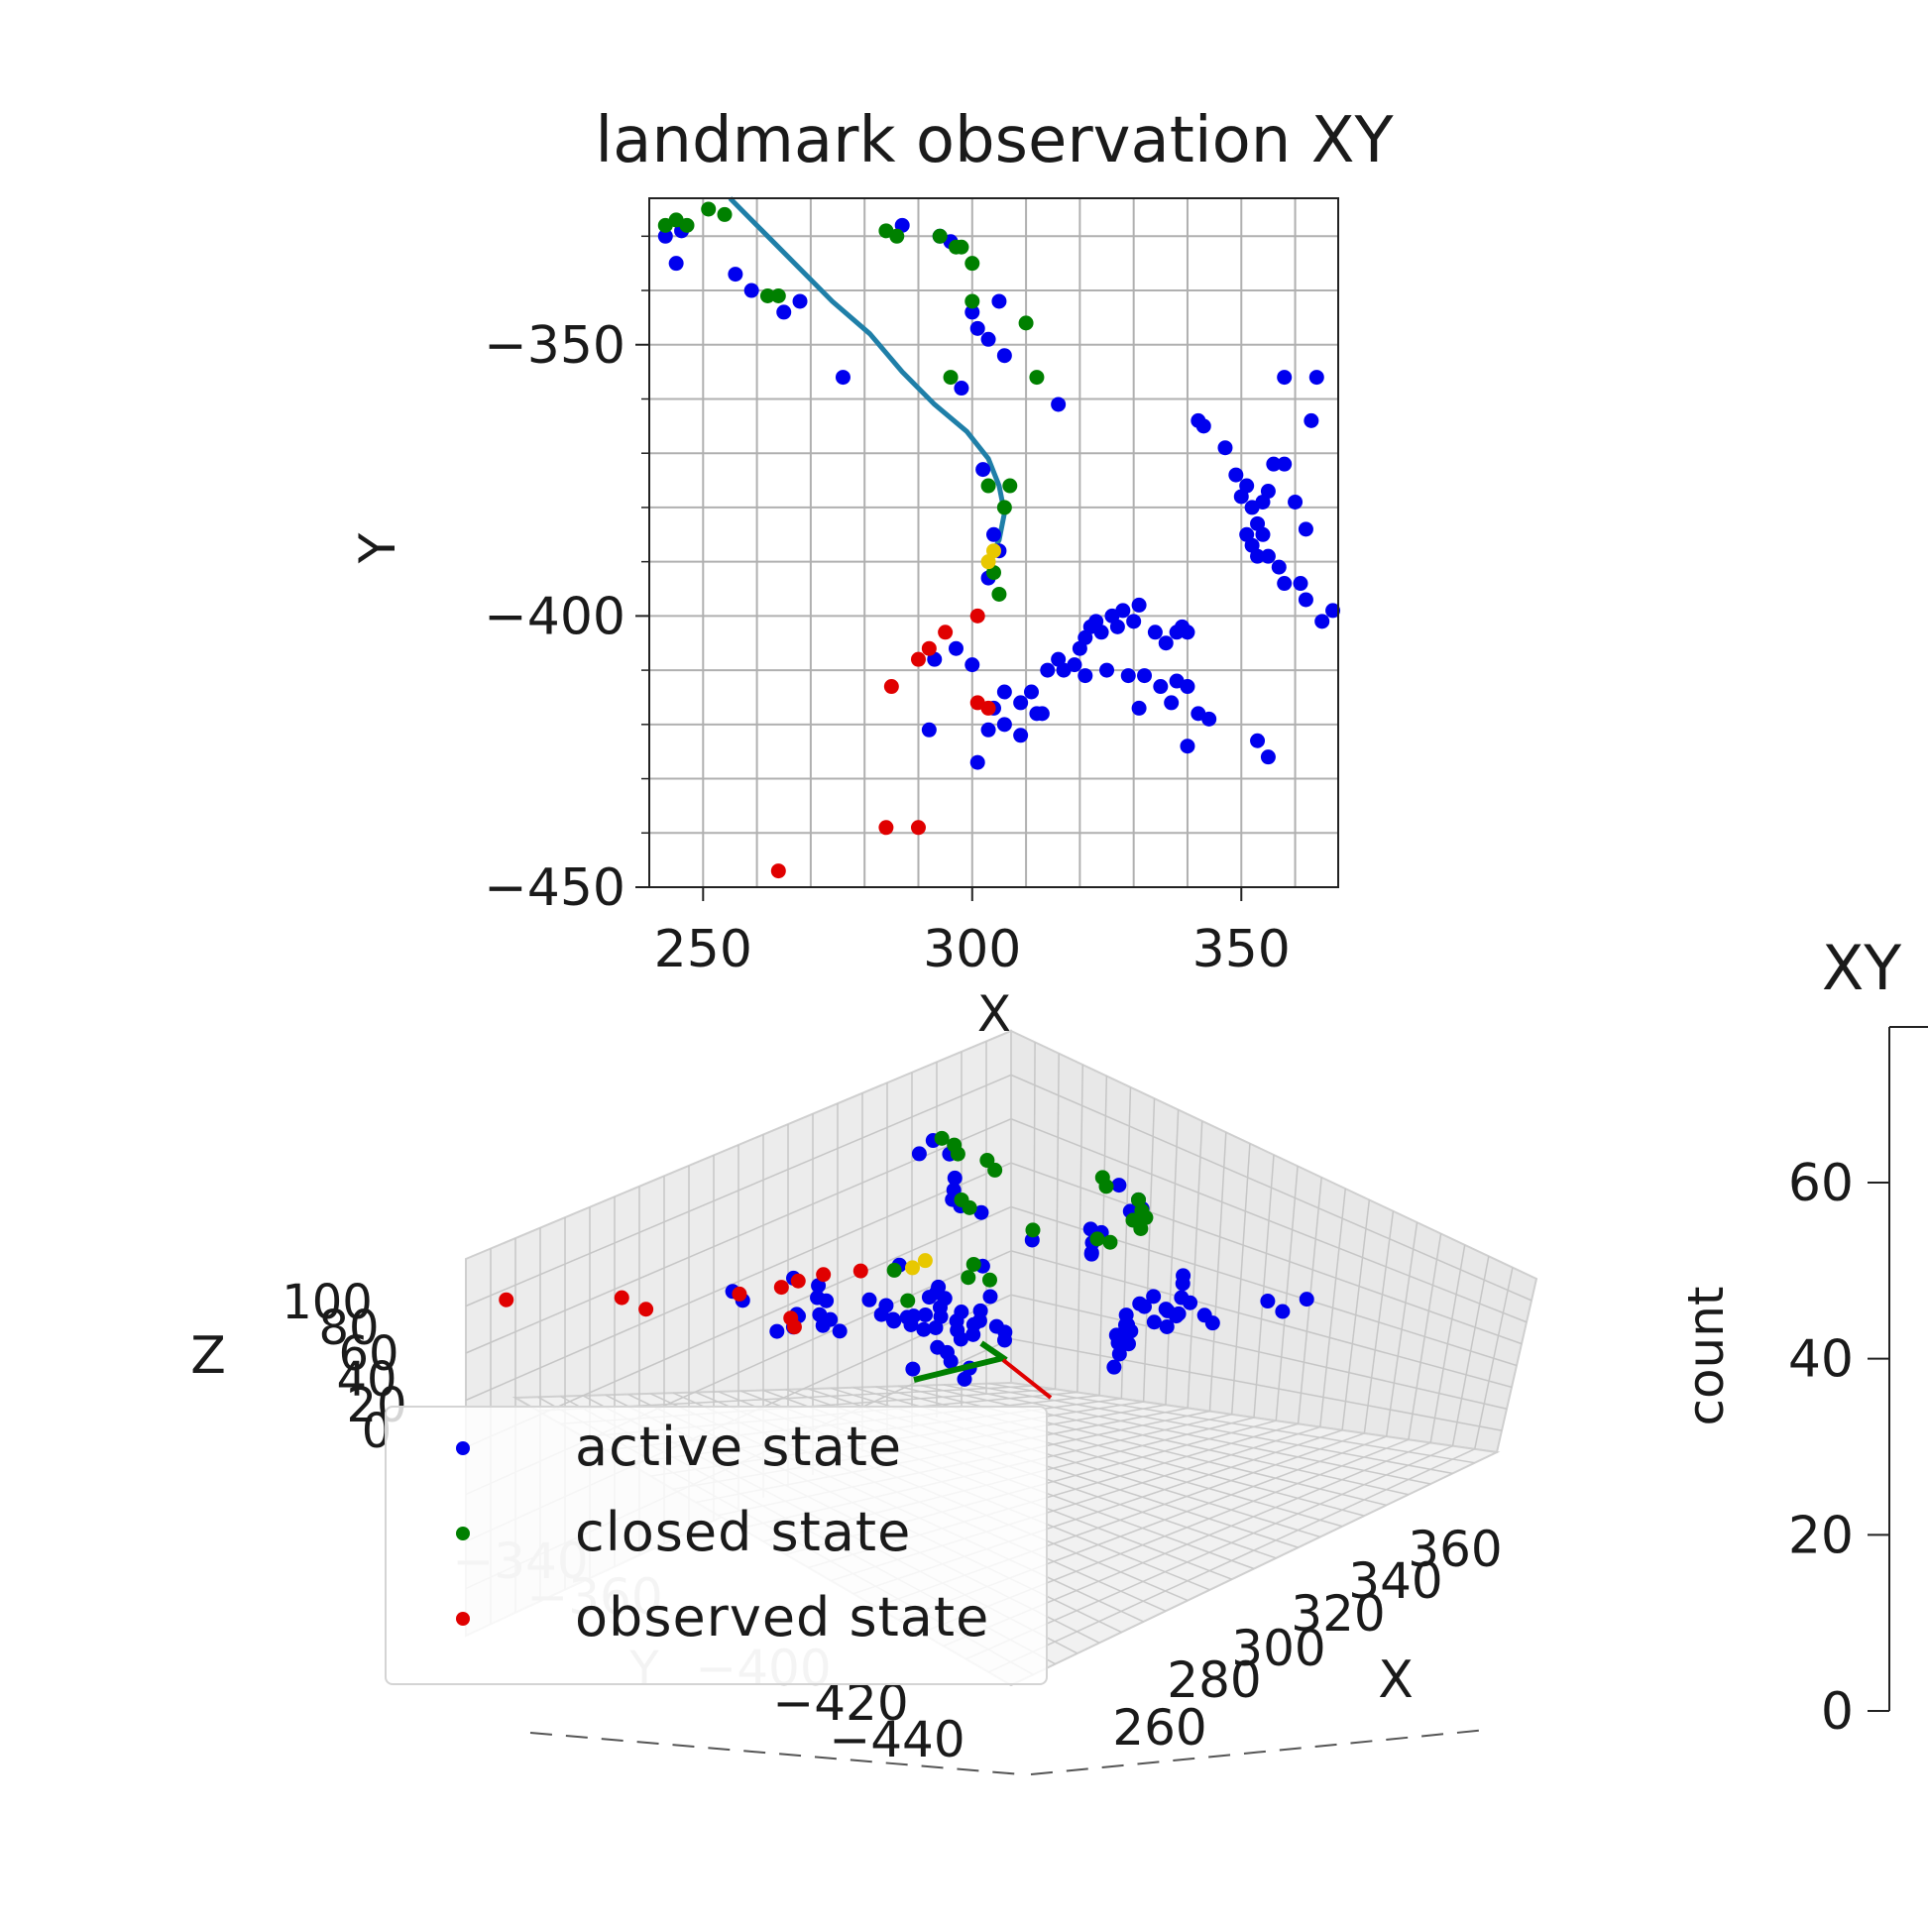 The height and width of the screenshot is (1932, 1928). I want to click on legend-label-active: active state, so click(739, 1447).